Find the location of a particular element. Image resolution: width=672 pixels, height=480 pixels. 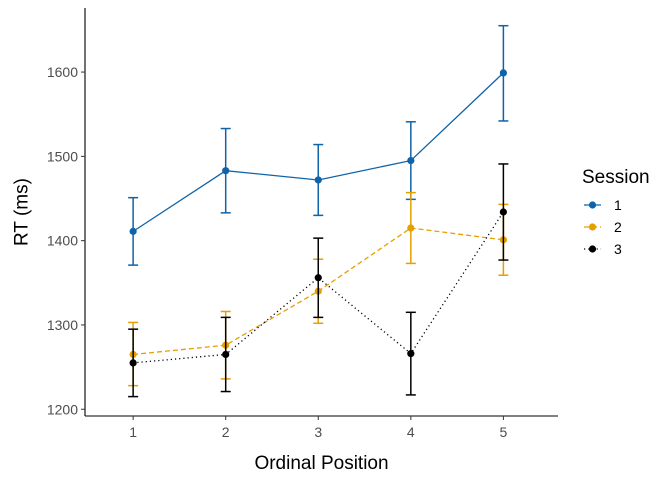

y-tick-label: 1400 is located at coordinates (62, 241).